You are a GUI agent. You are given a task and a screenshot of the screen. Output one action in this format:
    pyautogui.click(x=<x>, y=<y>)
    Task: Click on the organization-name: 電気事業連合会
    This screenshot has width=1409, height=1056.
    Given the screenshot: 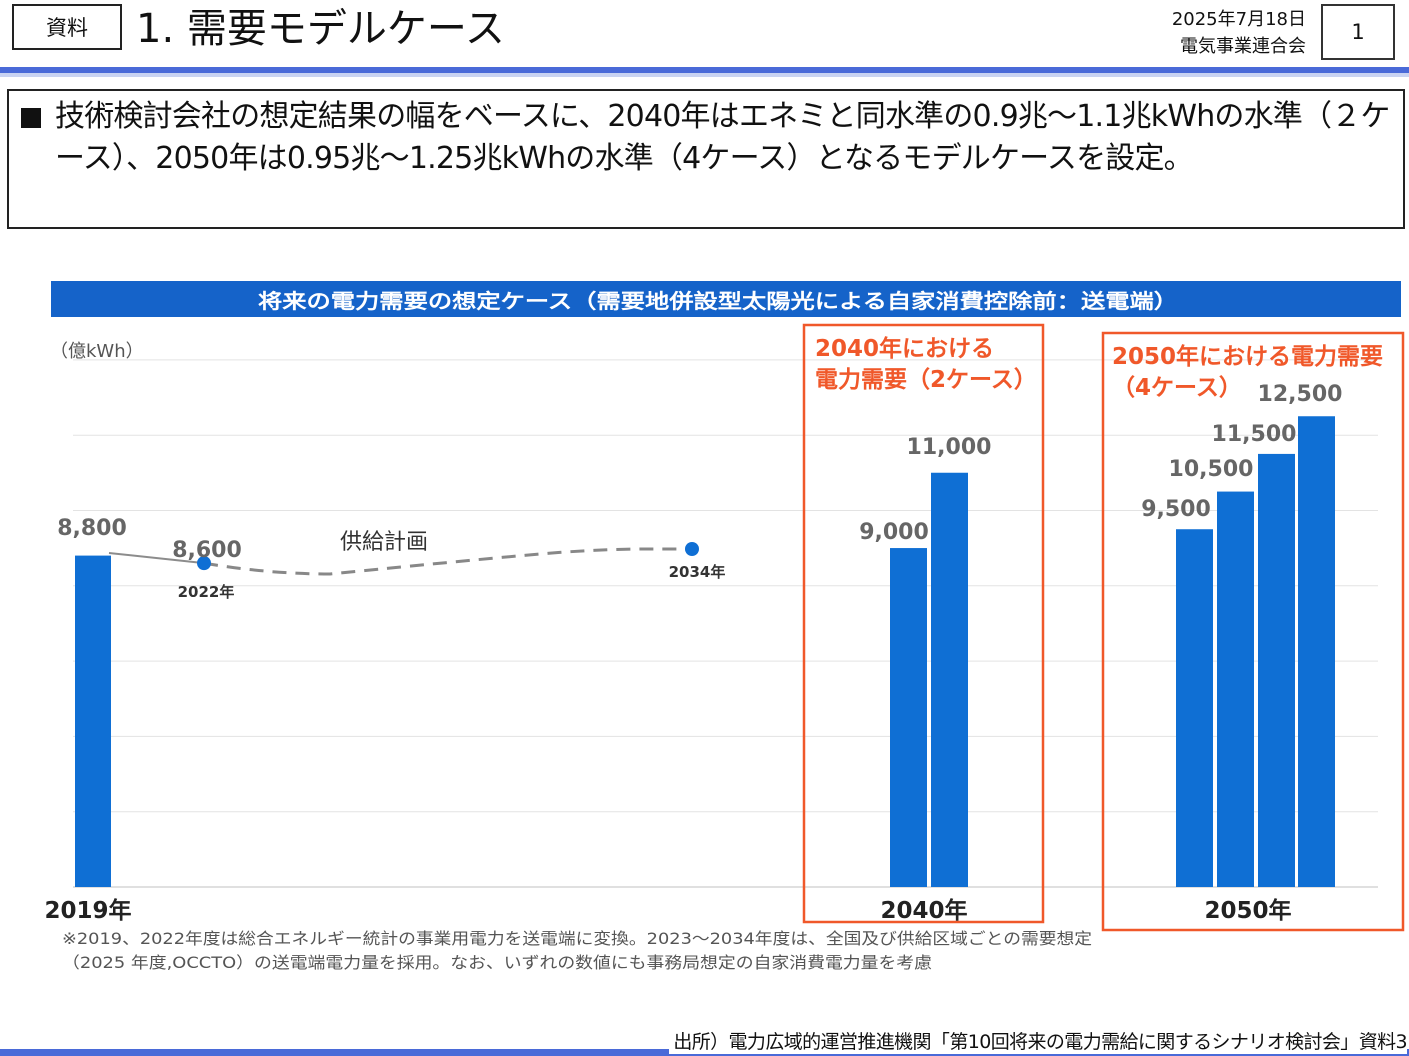 What is the action you would take?
    pyautogui.click(x=1243, y=46)
    